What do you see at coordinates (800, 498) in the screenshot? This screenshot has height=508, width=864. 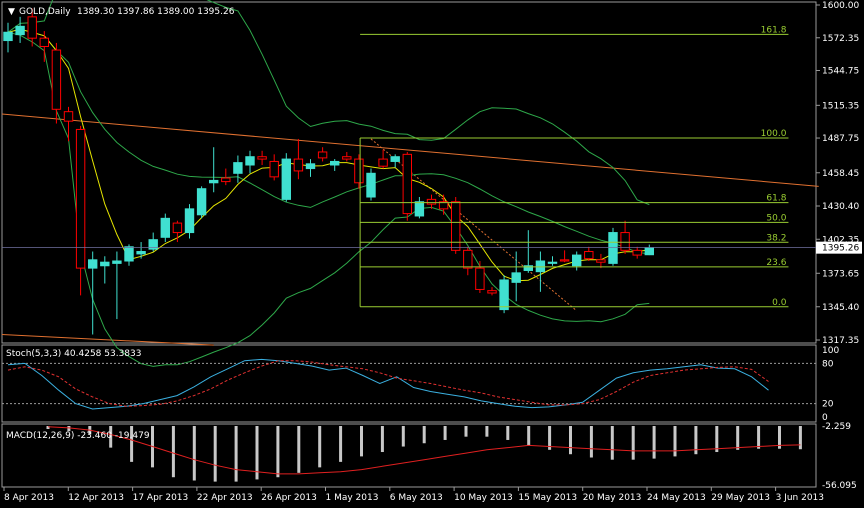 I see `time-tick-label: 3 Jun 2013` at bounding box center [800, 498].